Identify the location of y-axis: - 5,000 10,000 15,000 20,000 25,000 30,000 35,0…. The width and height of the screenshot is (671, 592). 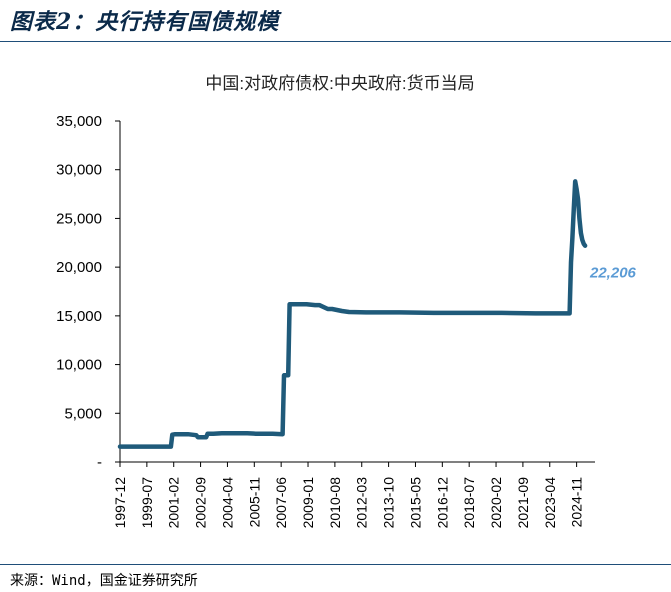
(88, 292).